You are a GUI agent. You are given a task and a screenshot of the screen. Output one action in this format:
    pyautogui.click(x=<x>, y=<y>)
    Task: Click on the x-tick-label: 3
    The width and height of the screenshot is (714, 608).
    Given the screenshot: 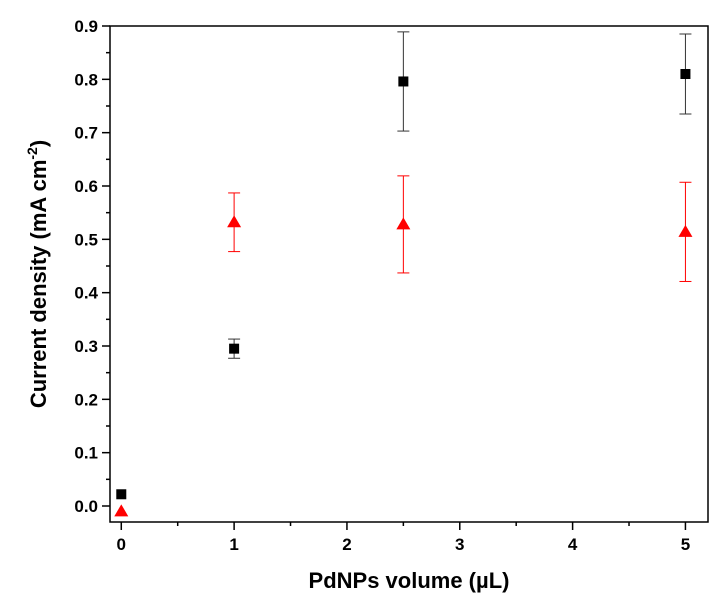 What is the action you would take?
    pyautogui.click(x=459, y=544)
    